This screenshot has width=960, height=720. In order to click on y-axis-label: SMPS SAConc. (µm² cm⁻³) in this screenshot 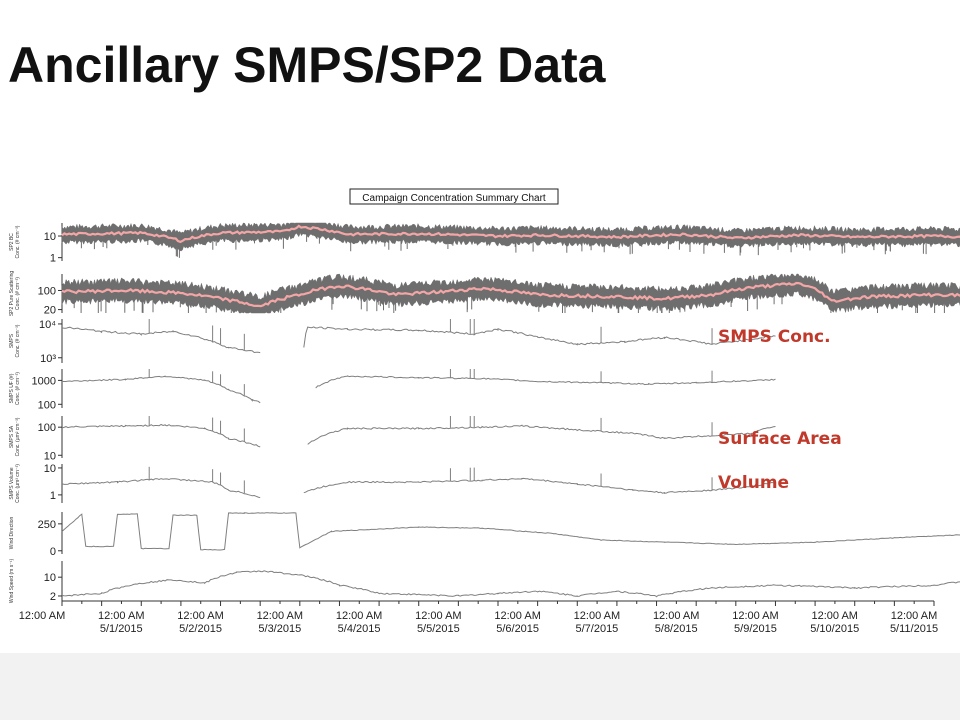, I will do `click(15, 436)`.